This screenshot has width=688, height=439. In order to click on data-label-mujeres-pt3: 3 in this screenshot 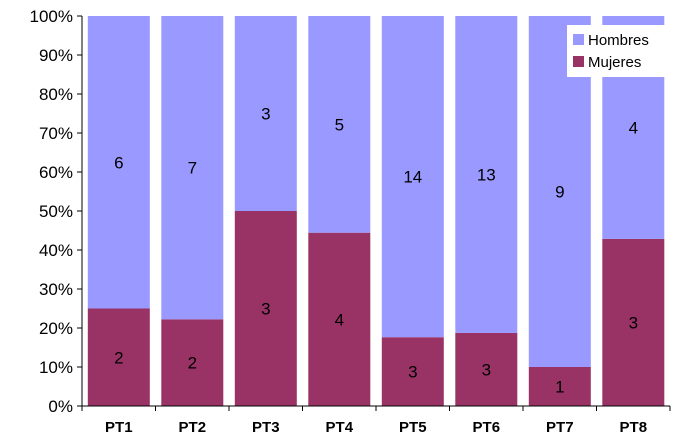, I will do `click(265, 309)`.